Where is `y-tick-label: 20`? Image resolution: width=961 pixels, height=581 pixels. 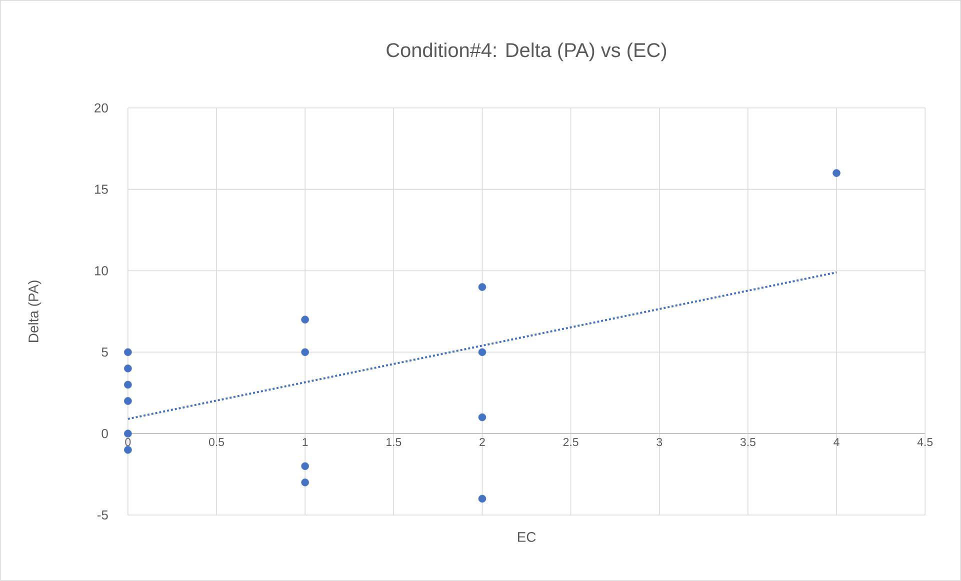
y-tick-label: 20 is located at coordinates (101, 108).